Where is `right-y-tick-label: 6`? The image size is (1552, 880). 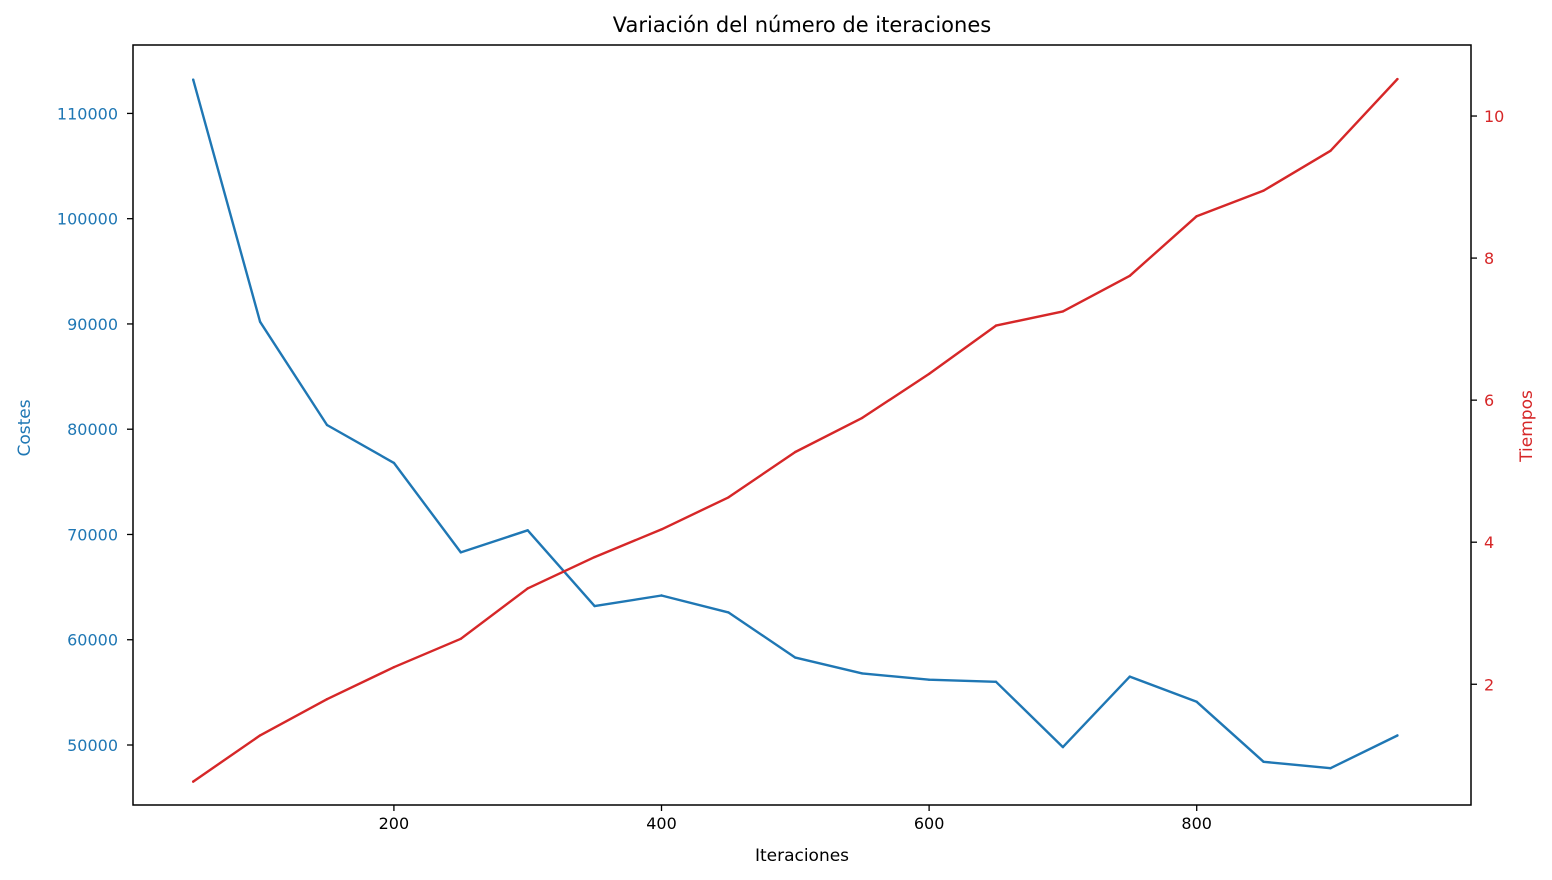 right-y-tick-label: 6 is located at coordinates (1489, 400).